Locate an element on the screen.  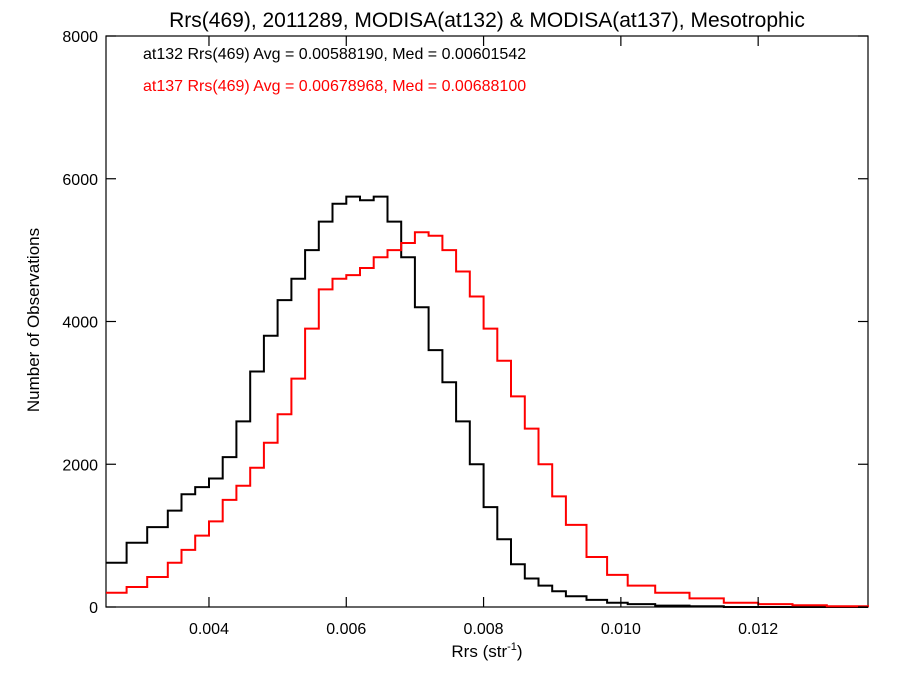
y-tick-label-4: 8000 is located at coordinates (80, 37).